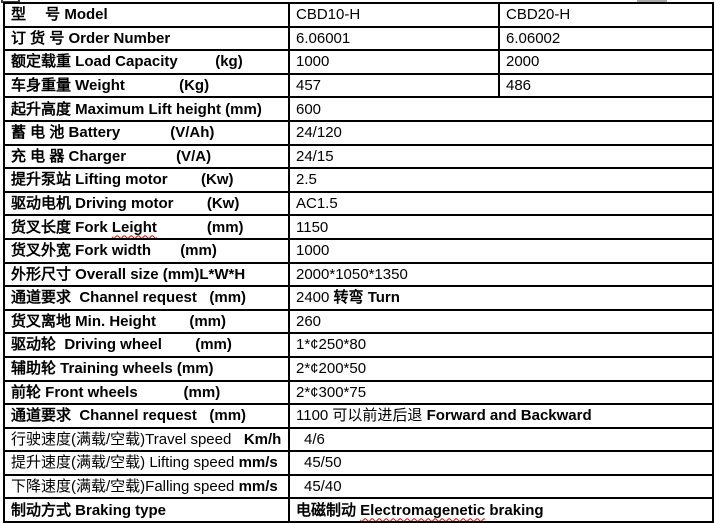  Describe the element at coordinates (121, 510) in the screenshot. I see `cell-text: Braking type` at that location.